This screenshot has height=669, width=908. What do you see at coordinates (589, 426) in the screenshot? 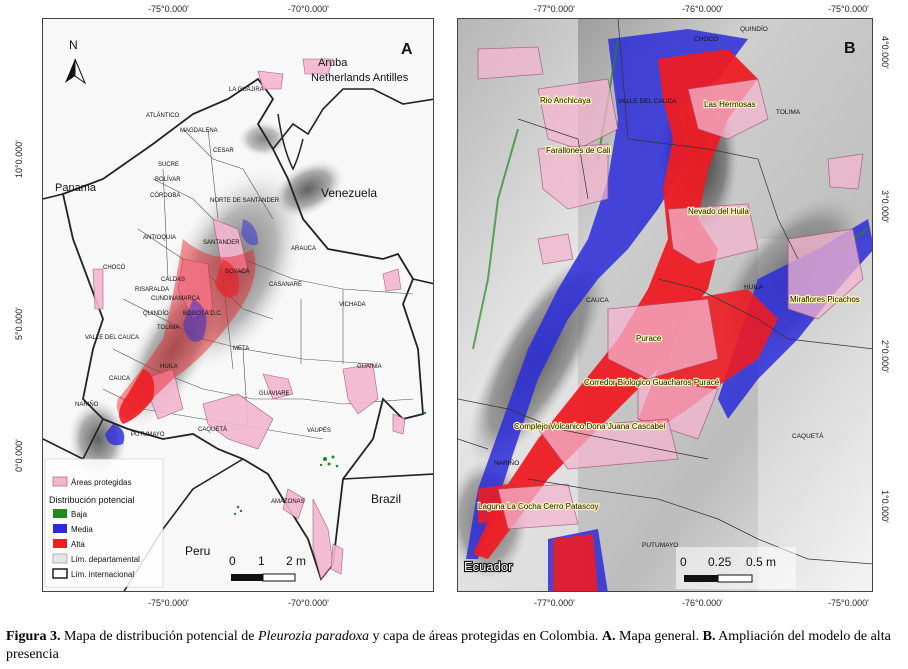
I see `area-label: Complejo Volcanico Dona Juana Cascabel` at bounding box center [589, 426].